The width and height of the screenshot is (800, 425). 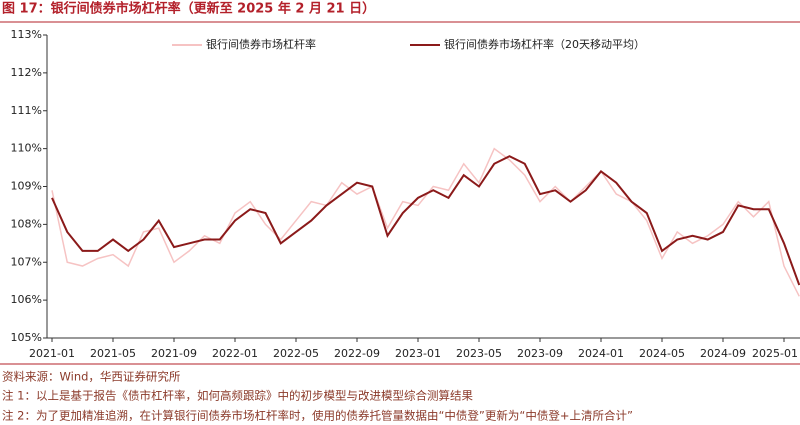 I want to click on x-tick-label: 2022-05, so click(x=296, y=353).